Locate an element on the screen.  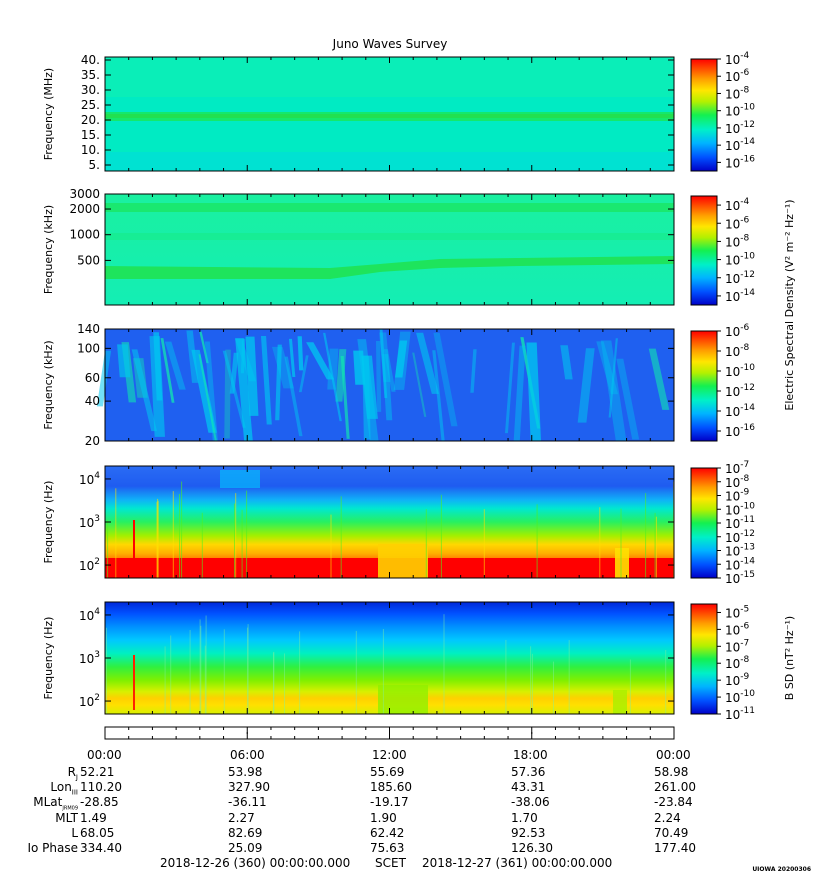
footer-end-time: 2018-12-27 (361) 00:00:00.000 is located at coordinates (517, 863).